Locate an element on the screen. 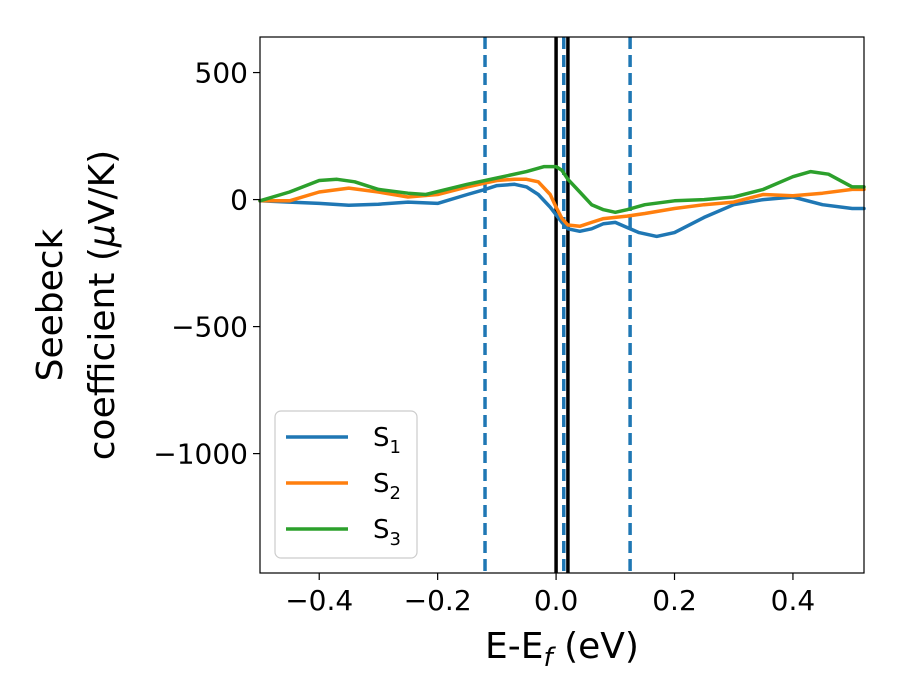  y-tick-label: 500 is located at coordinates (221, 73).